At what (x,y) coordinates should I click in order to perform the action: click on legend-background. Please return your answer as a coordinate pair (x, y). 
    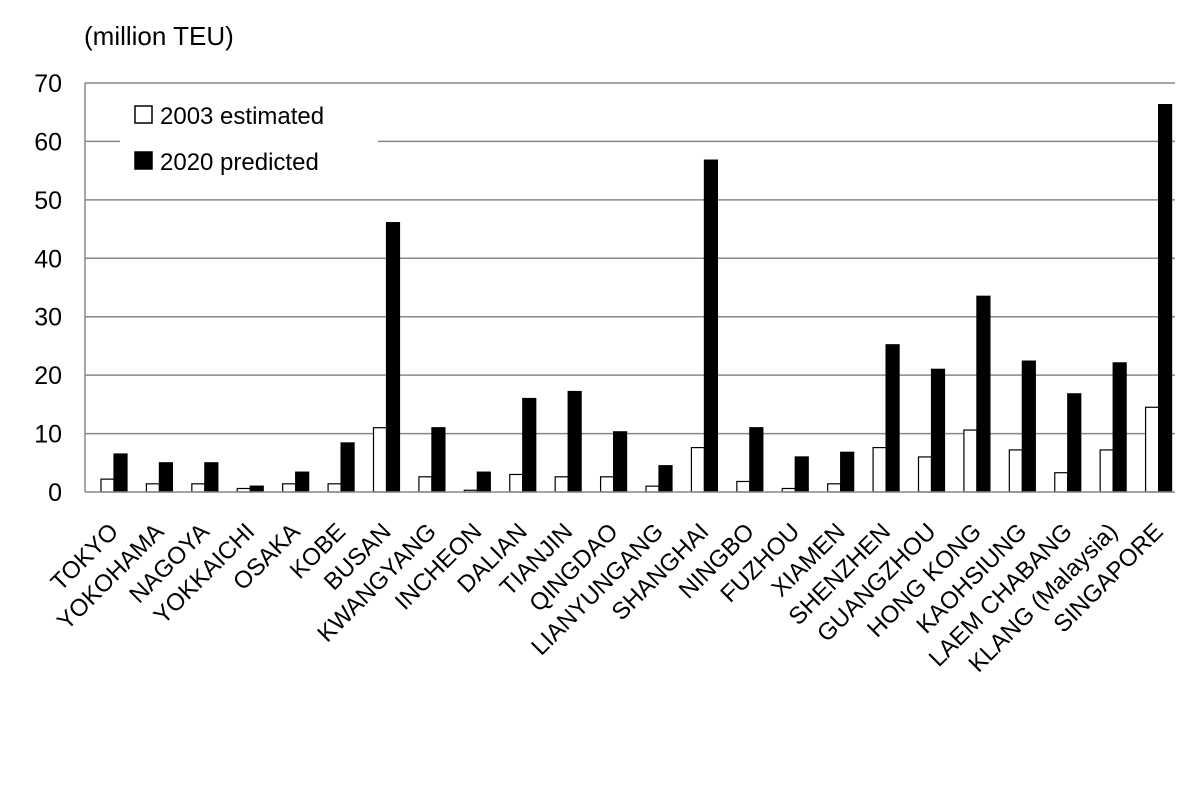
    Looking at the image, I should click on (249, 138).